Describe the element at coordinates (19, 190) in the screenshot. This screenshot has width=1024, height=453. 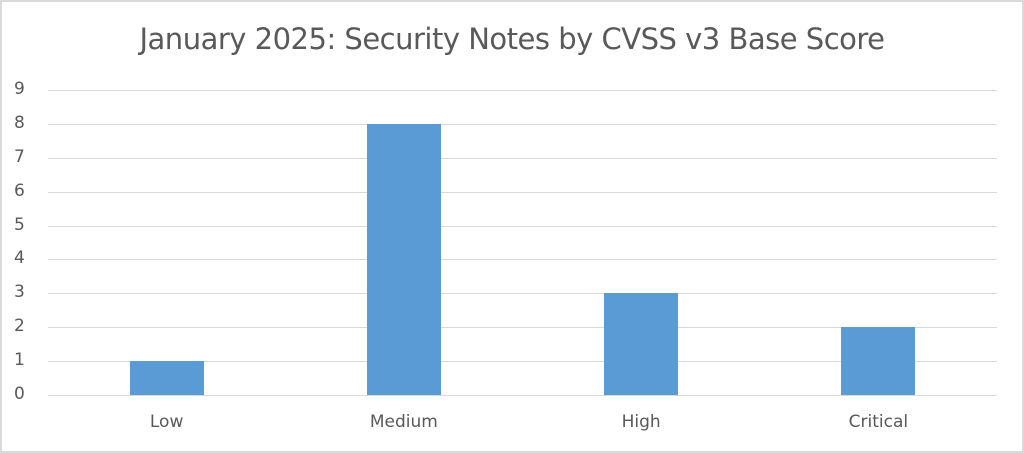
I see `y-tick-label: 6` at that location.